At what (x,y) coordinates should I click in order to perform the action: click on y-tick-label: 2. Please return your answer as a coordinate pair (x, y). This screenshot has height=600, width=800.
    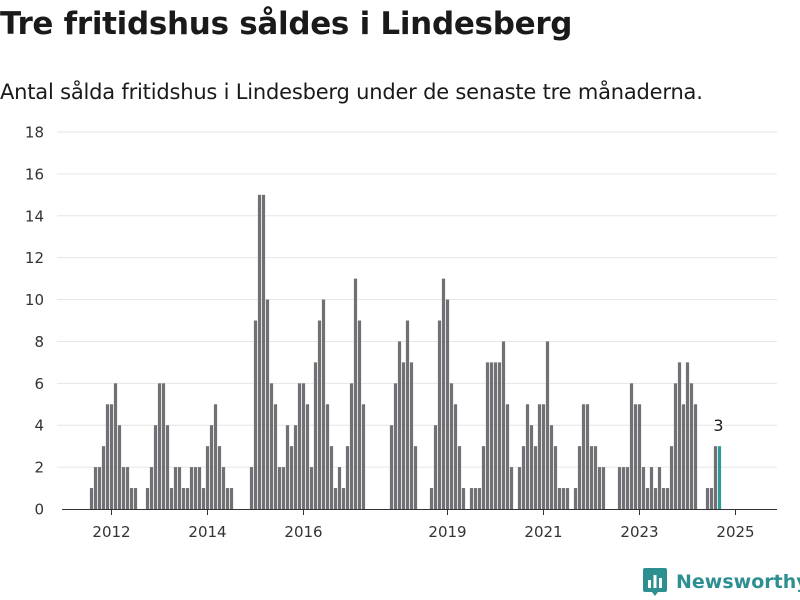
    Looking at the image, I should click on (39, 468).